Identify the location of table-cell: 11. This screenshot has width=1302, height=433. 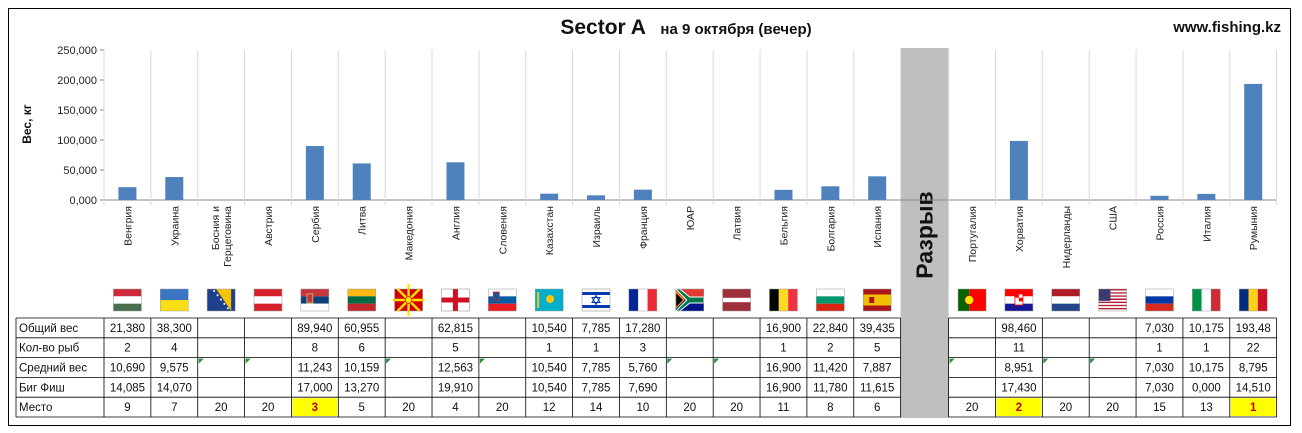
(783, 408).